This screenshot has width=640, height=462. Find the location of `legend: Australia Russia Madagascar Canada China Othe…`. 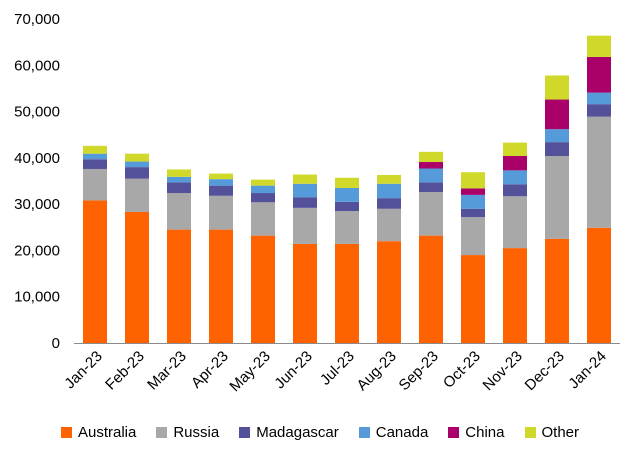

legend: Australia Russia Madagascar Canada China Othe… is located at coordinates (320, 432).